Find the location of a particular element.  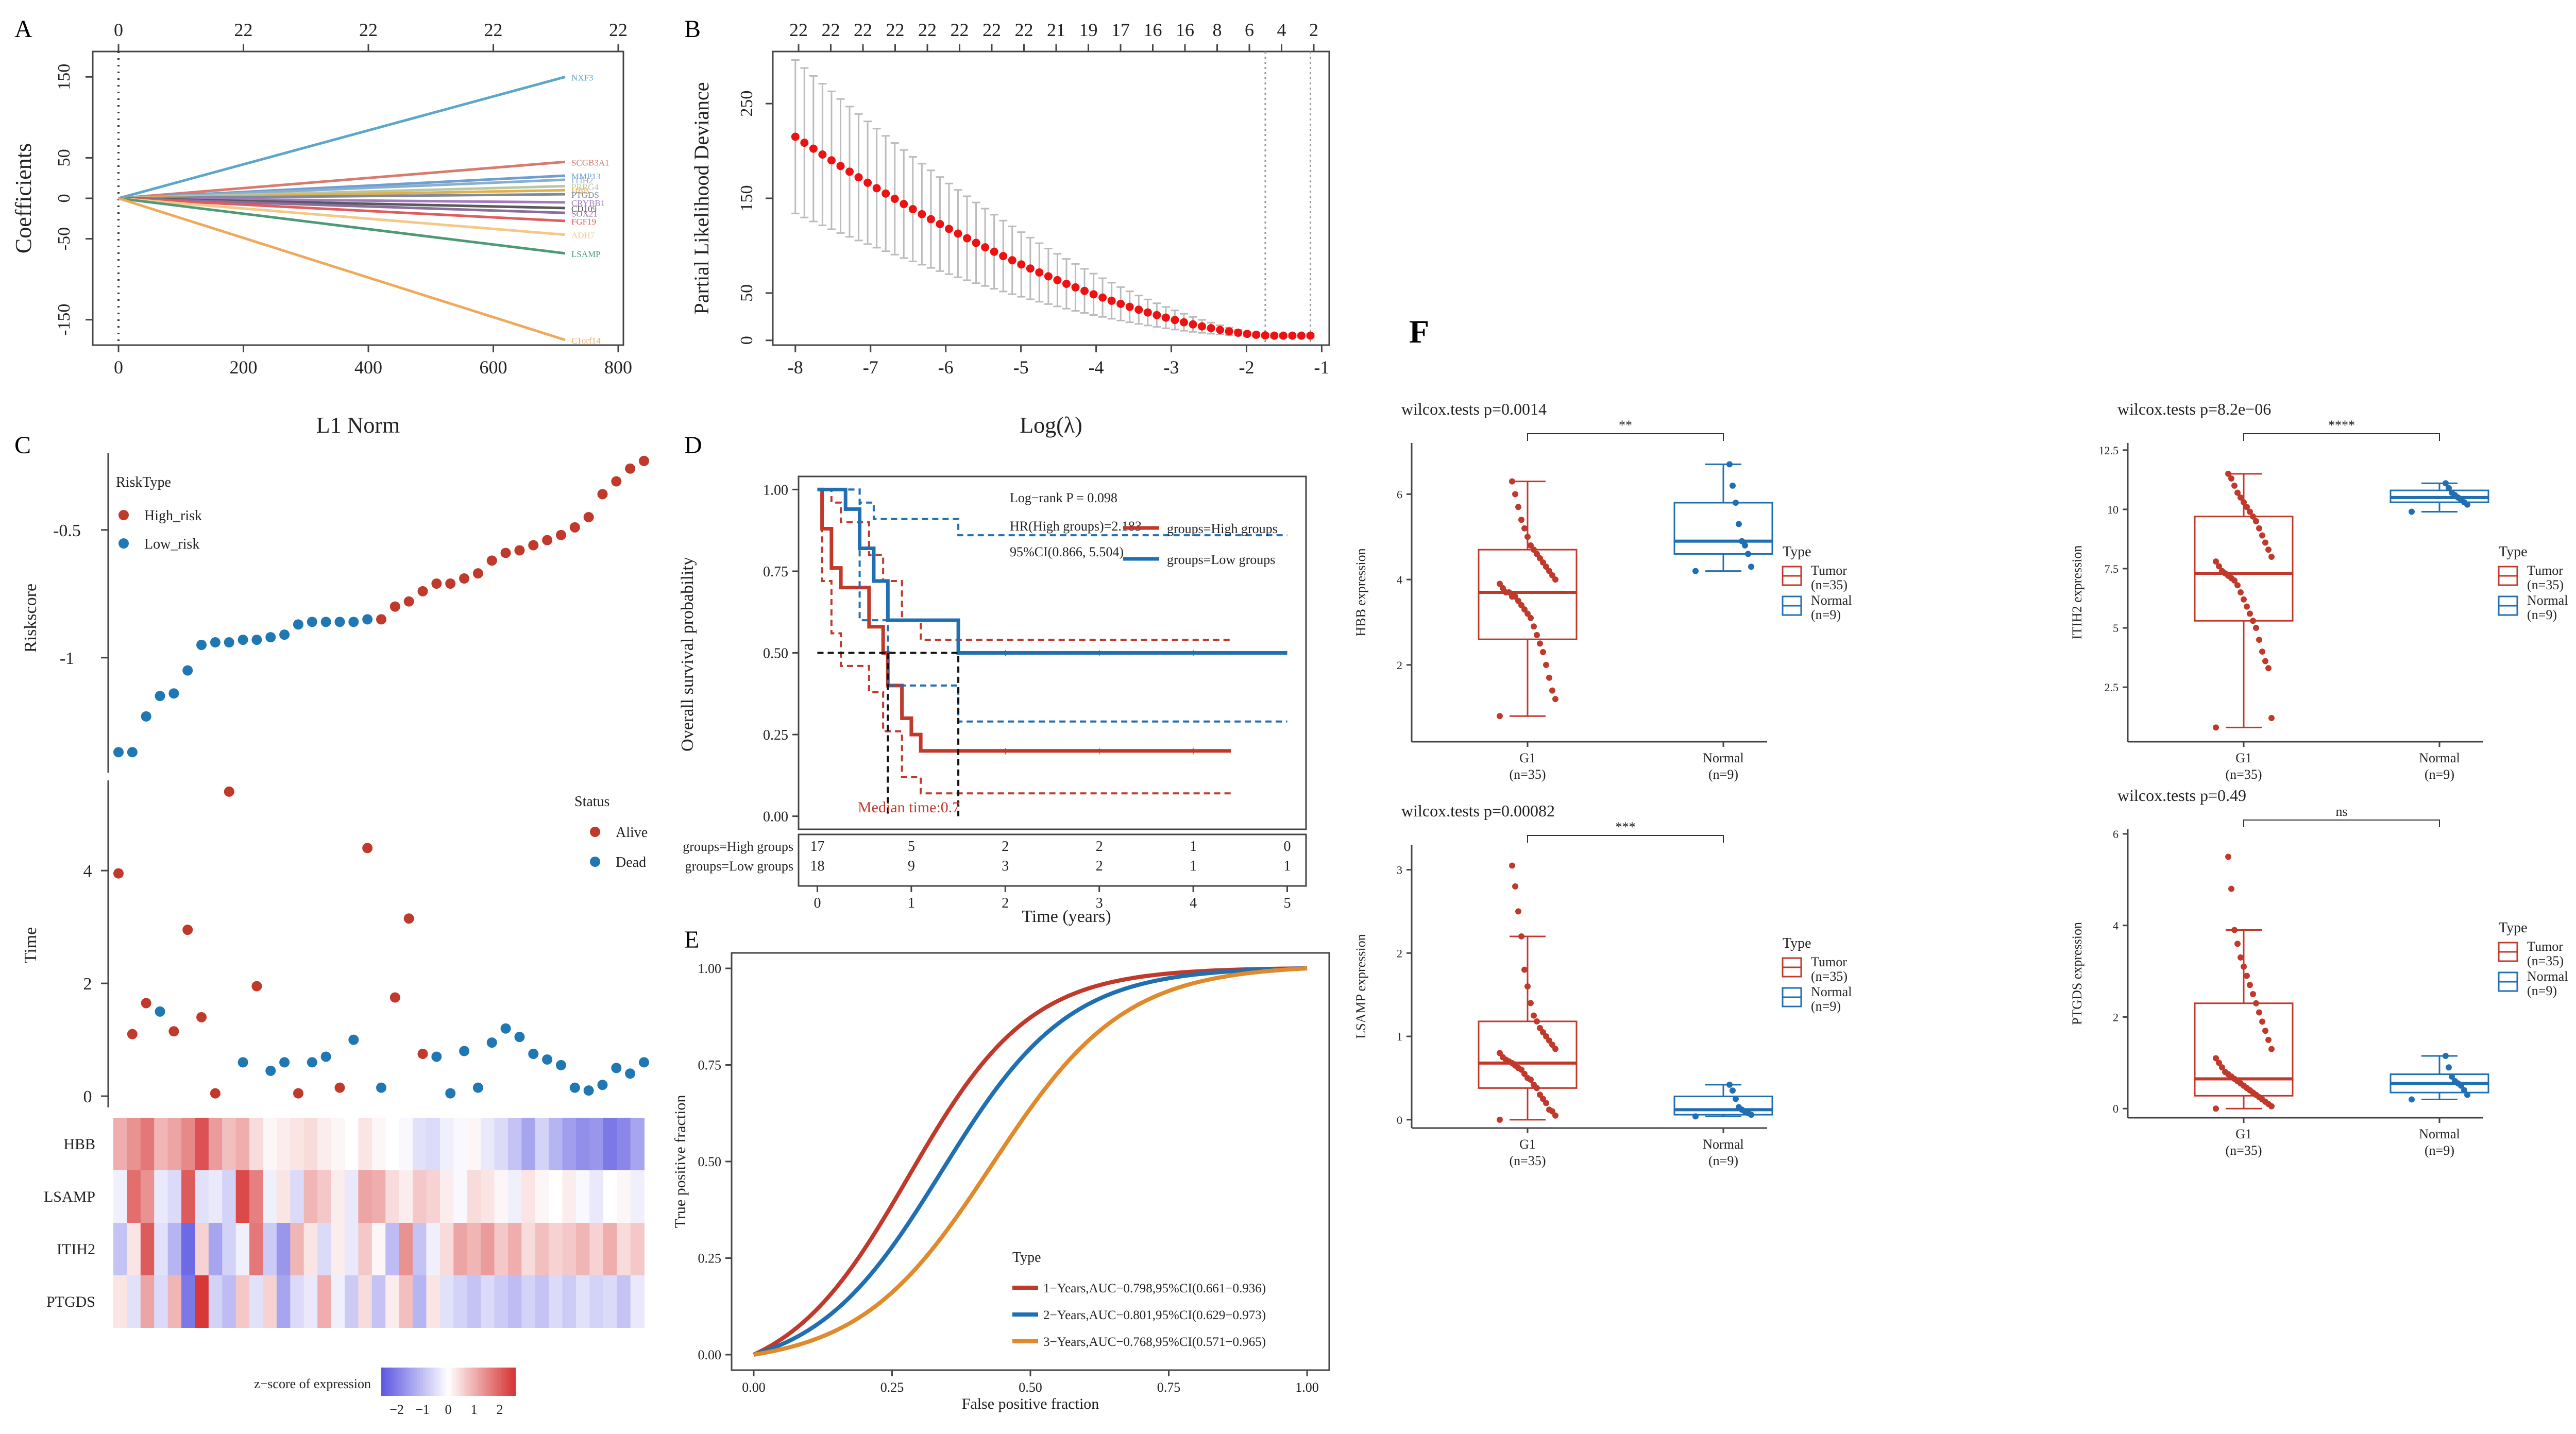

y-axis-title: PTGDS expression is located at coordinates (2077, 973).